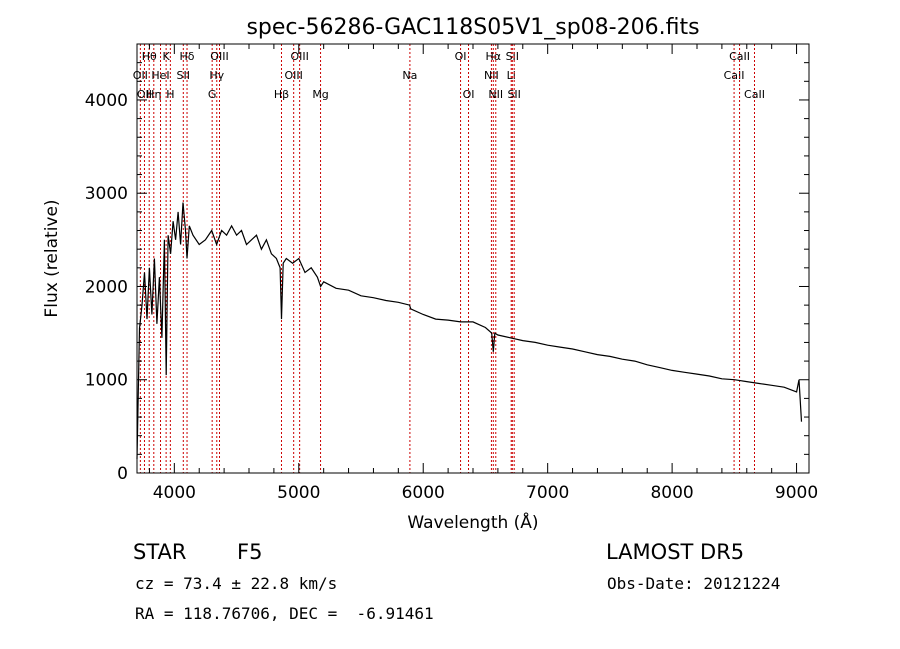 This screenshot has width=900, height=649. Describe the element at coordinates (320, 94) in the screenshot. I see `line-label: Mg` at that location.